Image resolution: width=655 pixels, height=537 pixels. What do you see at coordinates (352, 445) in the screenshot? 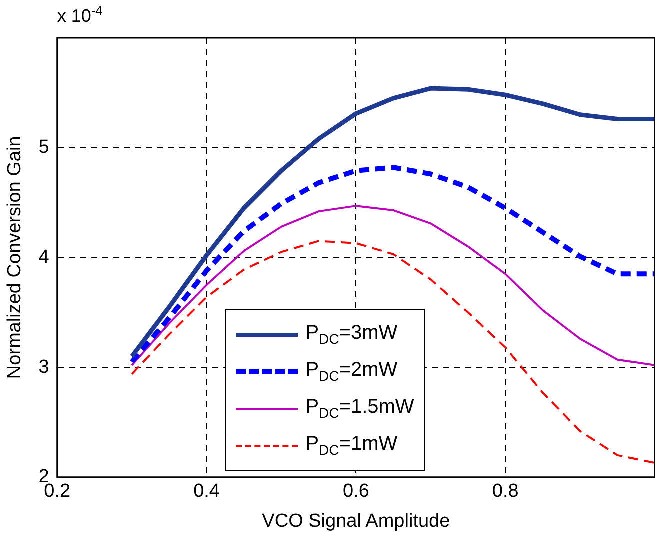
I see `legend-label: P$_{DC}$=1mW` at bounding box center [352, 445].